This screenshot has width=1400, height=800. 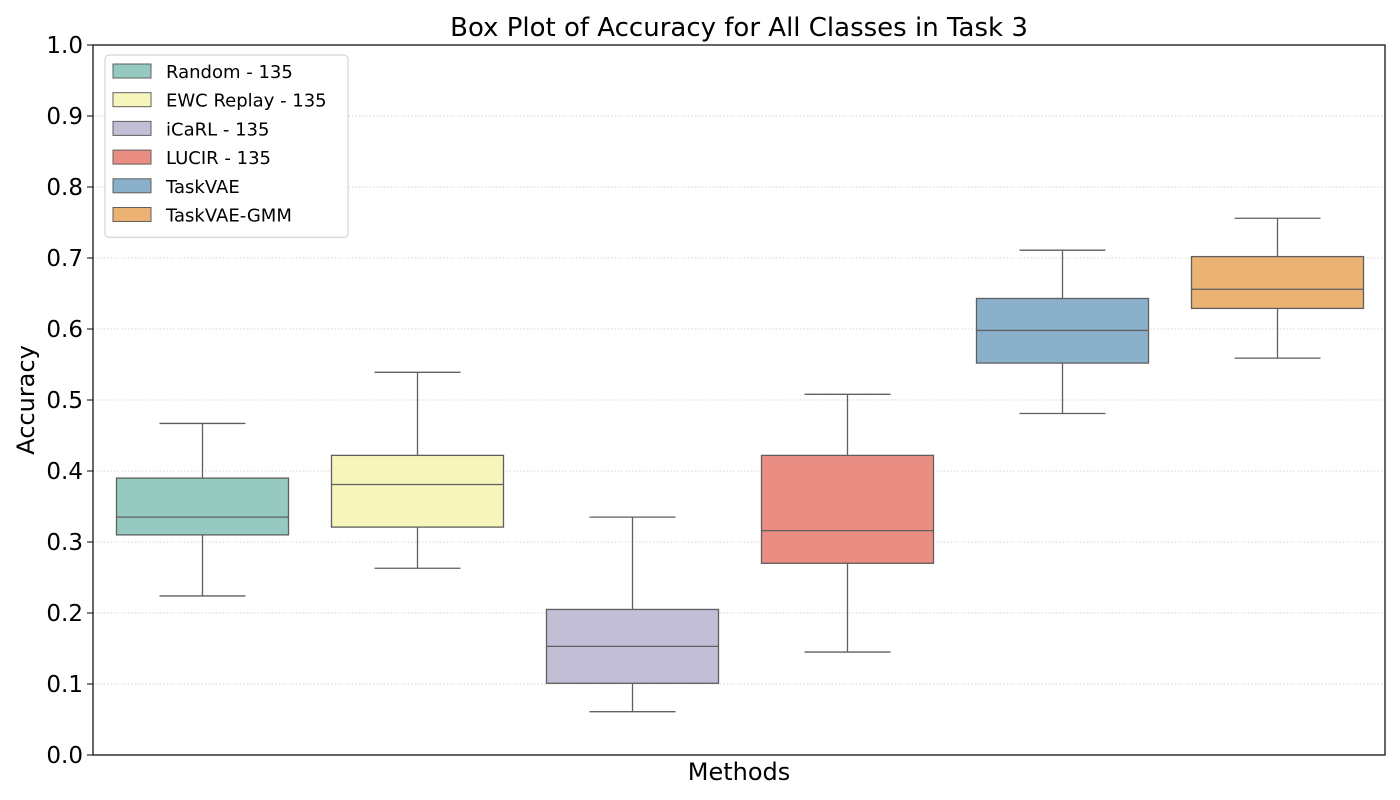 What do you see at coordinates (202, 187) in the screenshot?
I see `legend-label: TaskVAE` at bounding box center [202, 187].